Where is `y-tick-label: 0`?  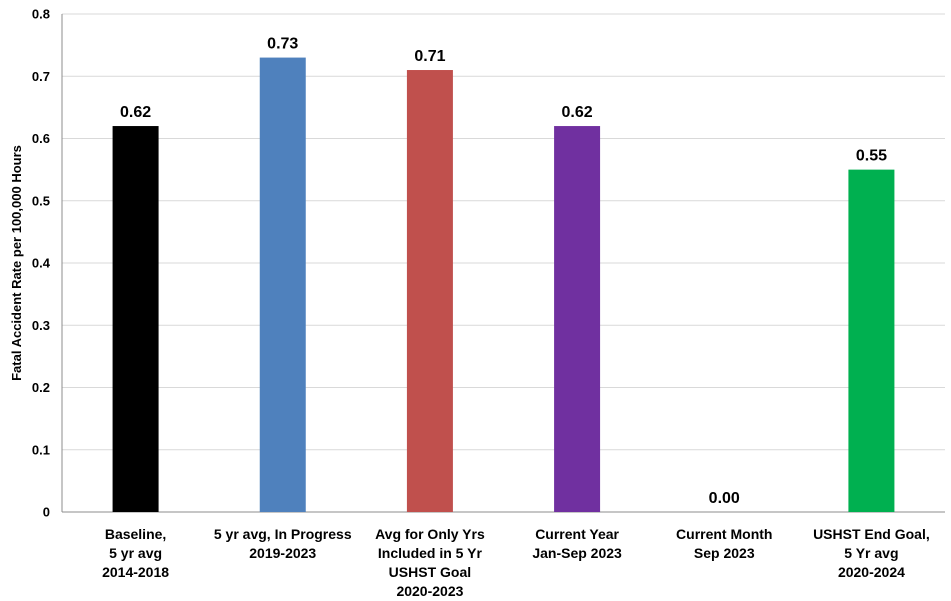
y-tick-label: 0 is located at coordinates (46, 512).